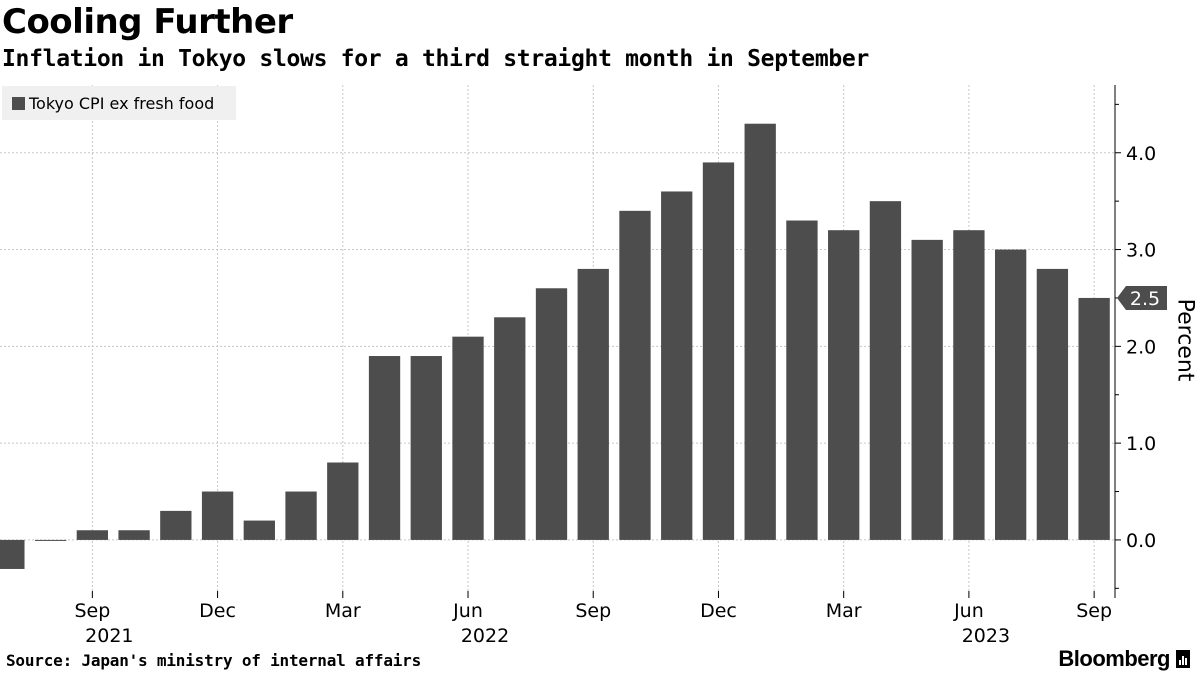 This screenshot has height=675, width=1200. I want to click on y-axis: 0.0 1.0 2.0 3.0 4.0, so click(1135, 341).